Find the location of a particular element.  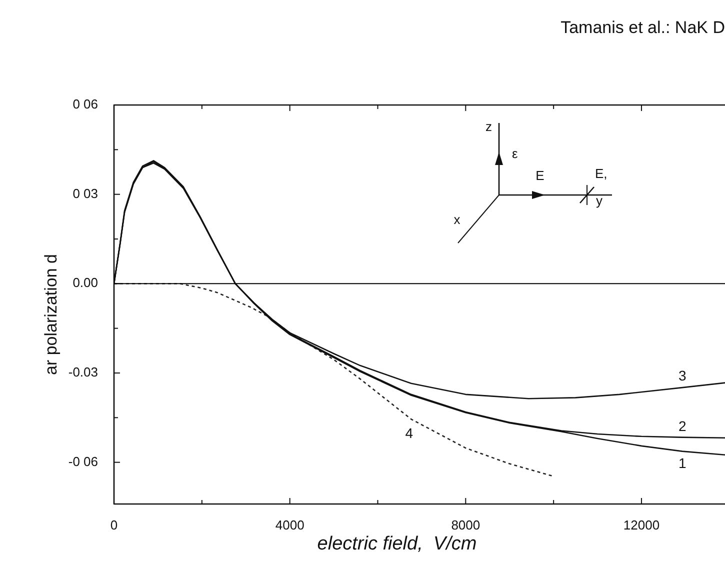

y-tick-label: -0.03 is located at coordinates (83, 372).